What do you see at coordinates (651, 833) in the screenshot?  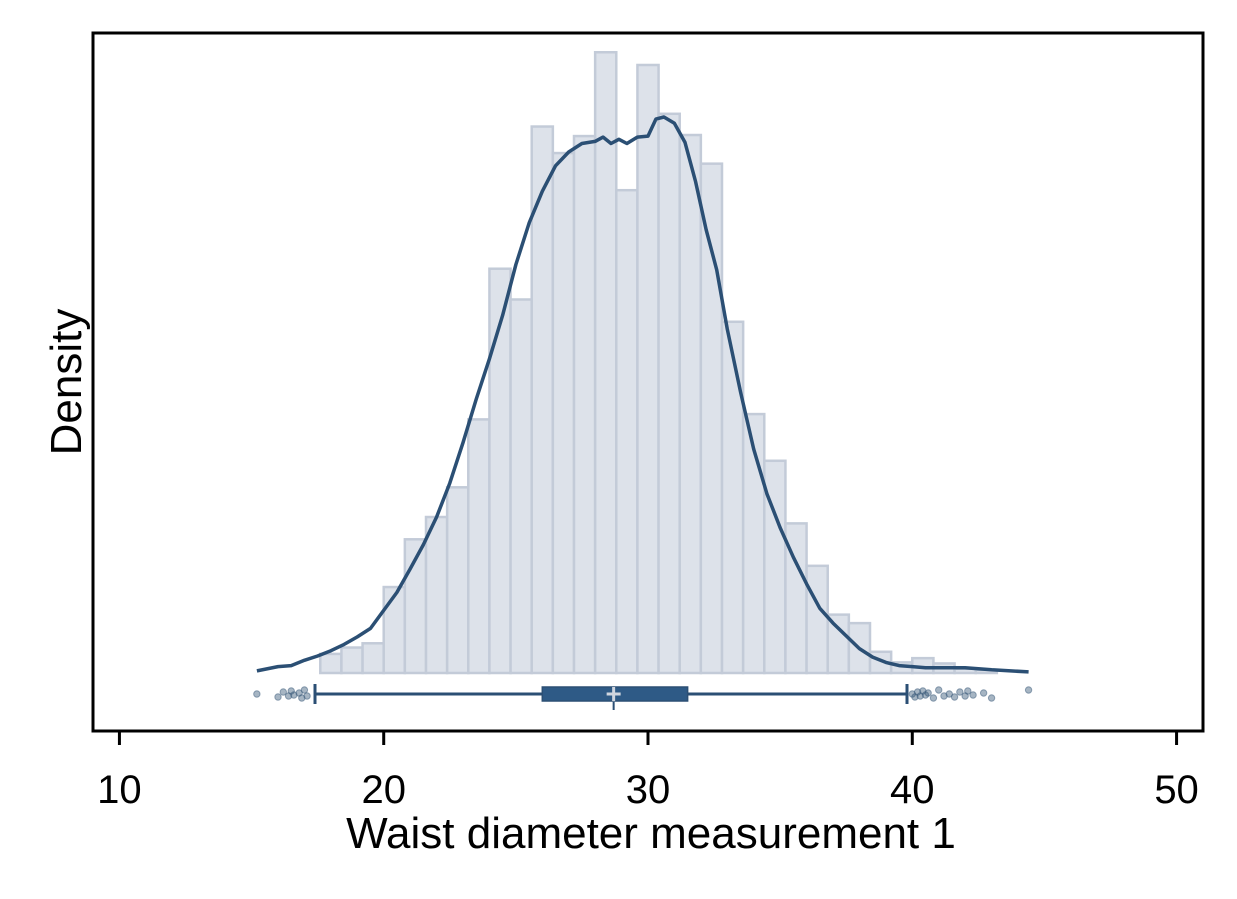 I see `x-axis-title: Waist diameter measurement 1` at bounding box center [651, 833].